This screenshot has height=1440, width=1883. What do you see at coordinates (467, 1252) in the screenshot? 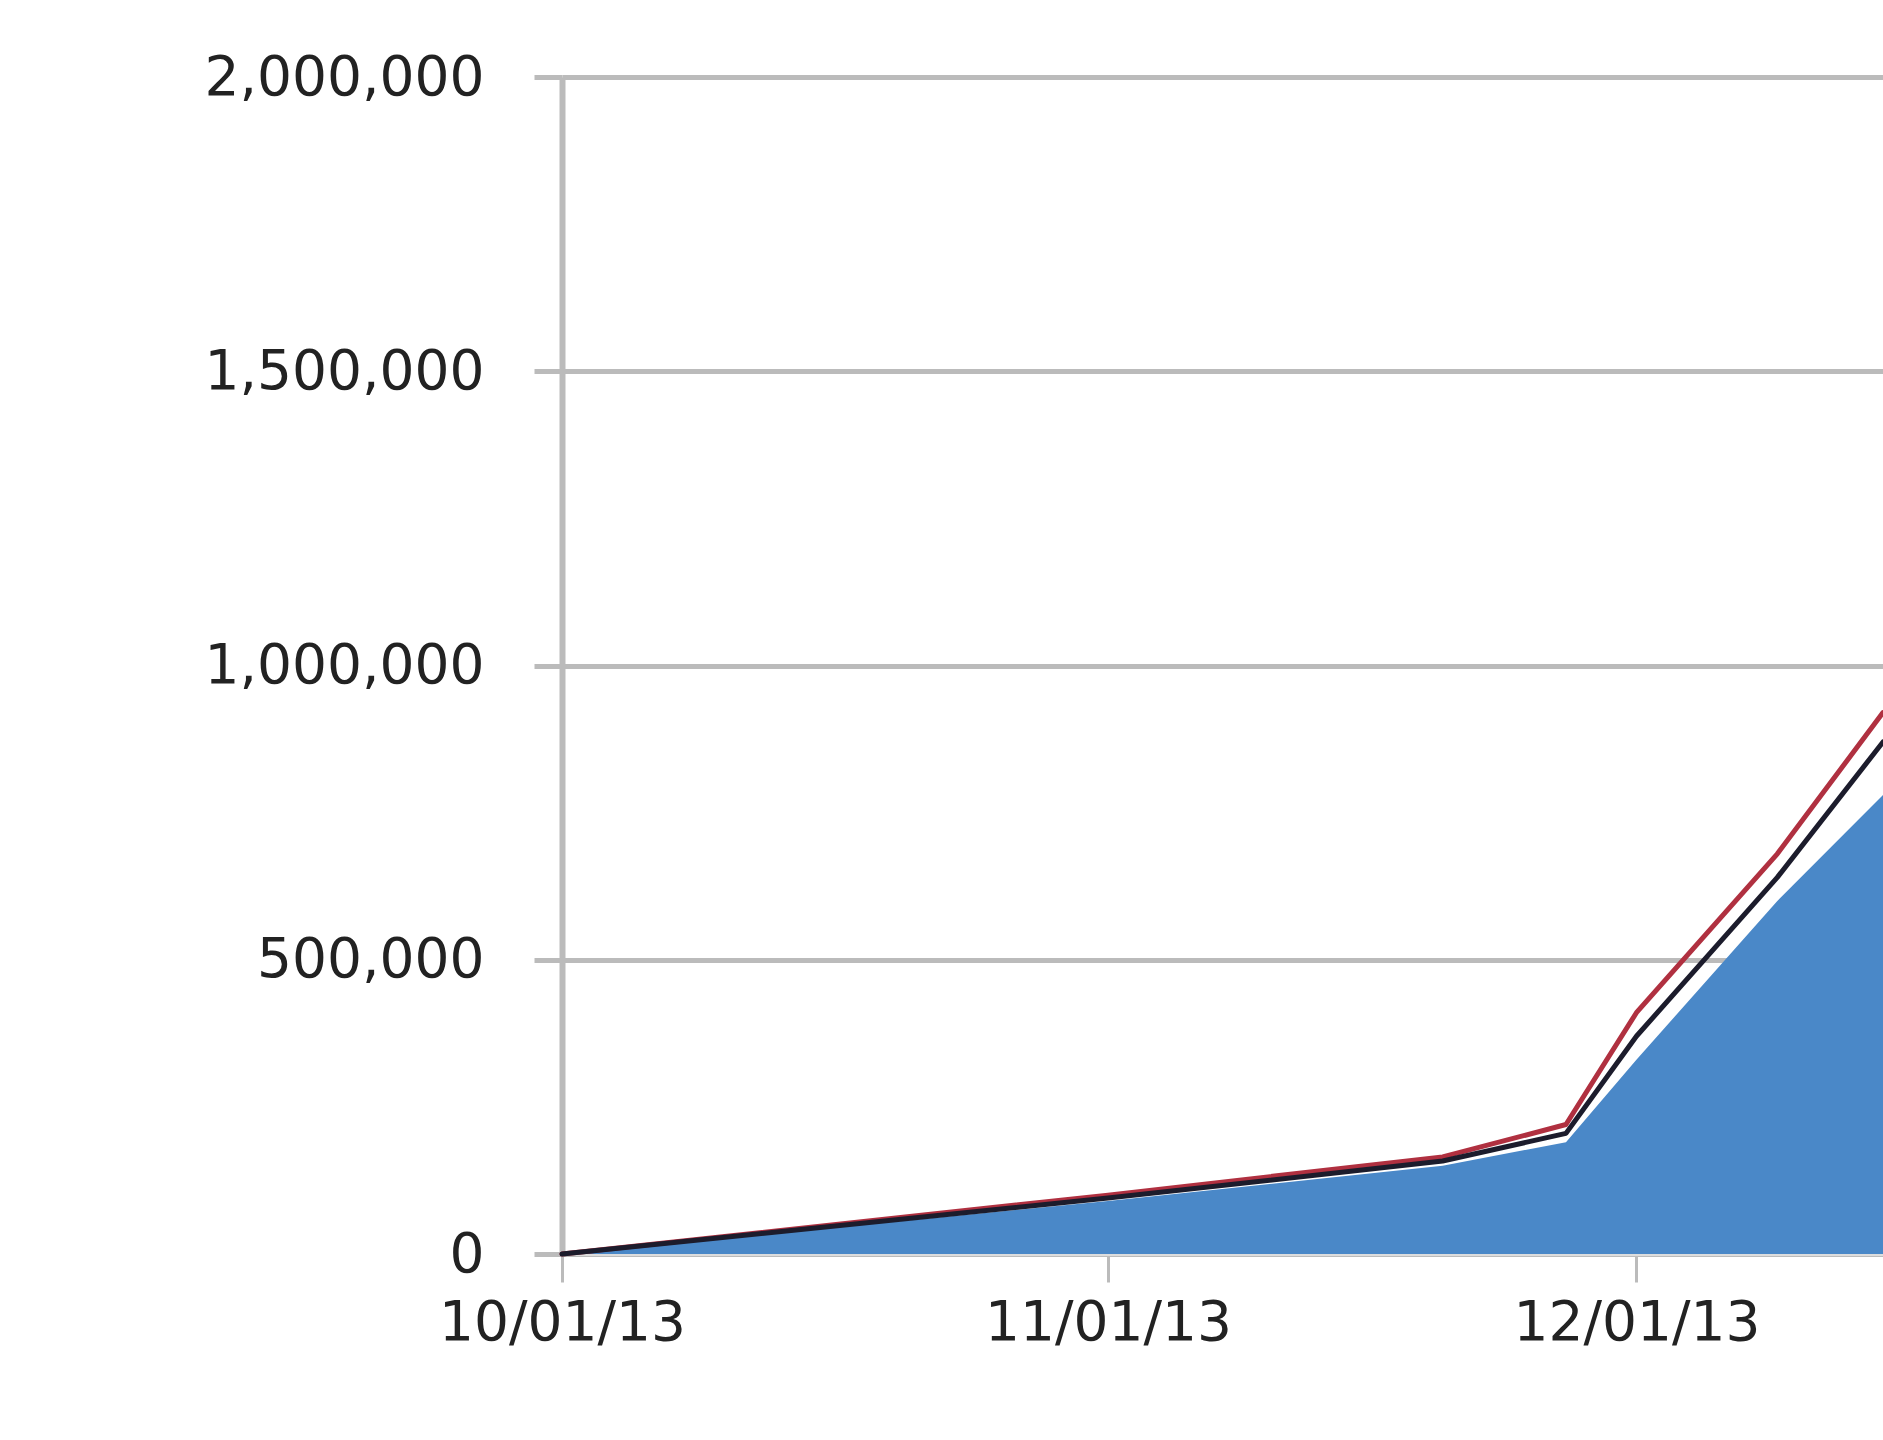
I see `y-tick-label: 0` at bounding box center [467, 1252].